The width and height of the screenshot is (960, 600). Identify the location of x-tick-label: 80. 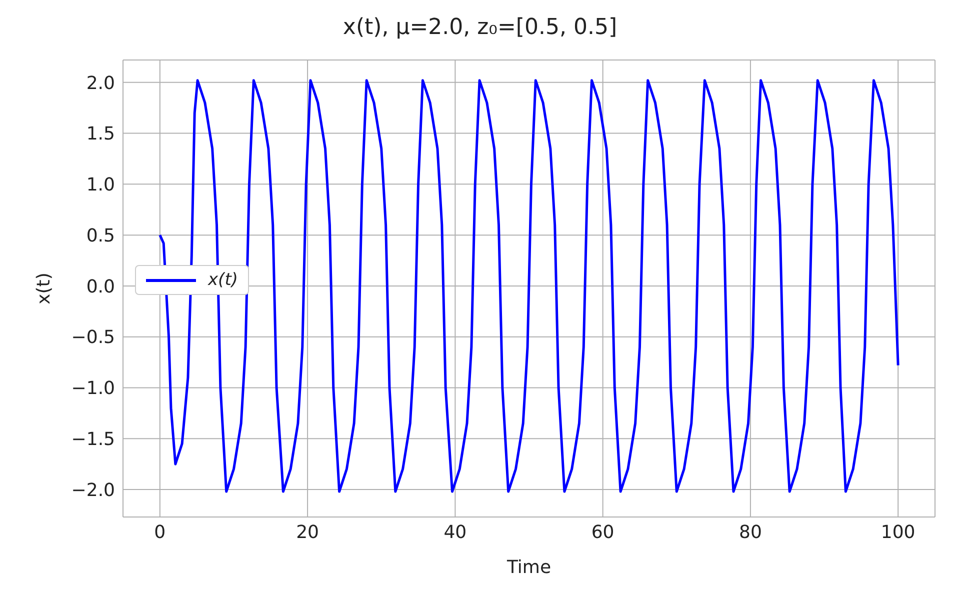
(750, 532).